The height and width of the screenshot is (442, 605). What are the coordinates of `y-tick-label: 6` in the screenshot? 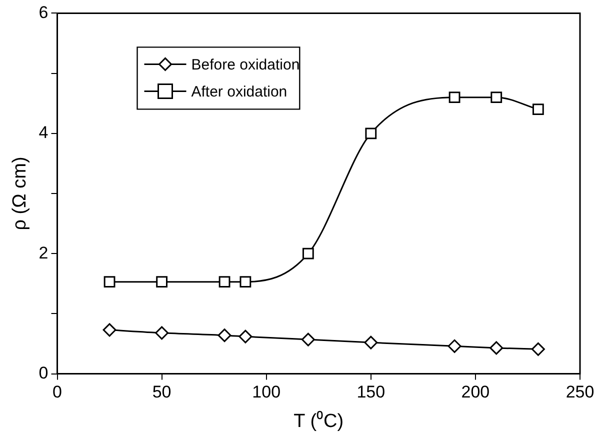 It's located at (43, 12).